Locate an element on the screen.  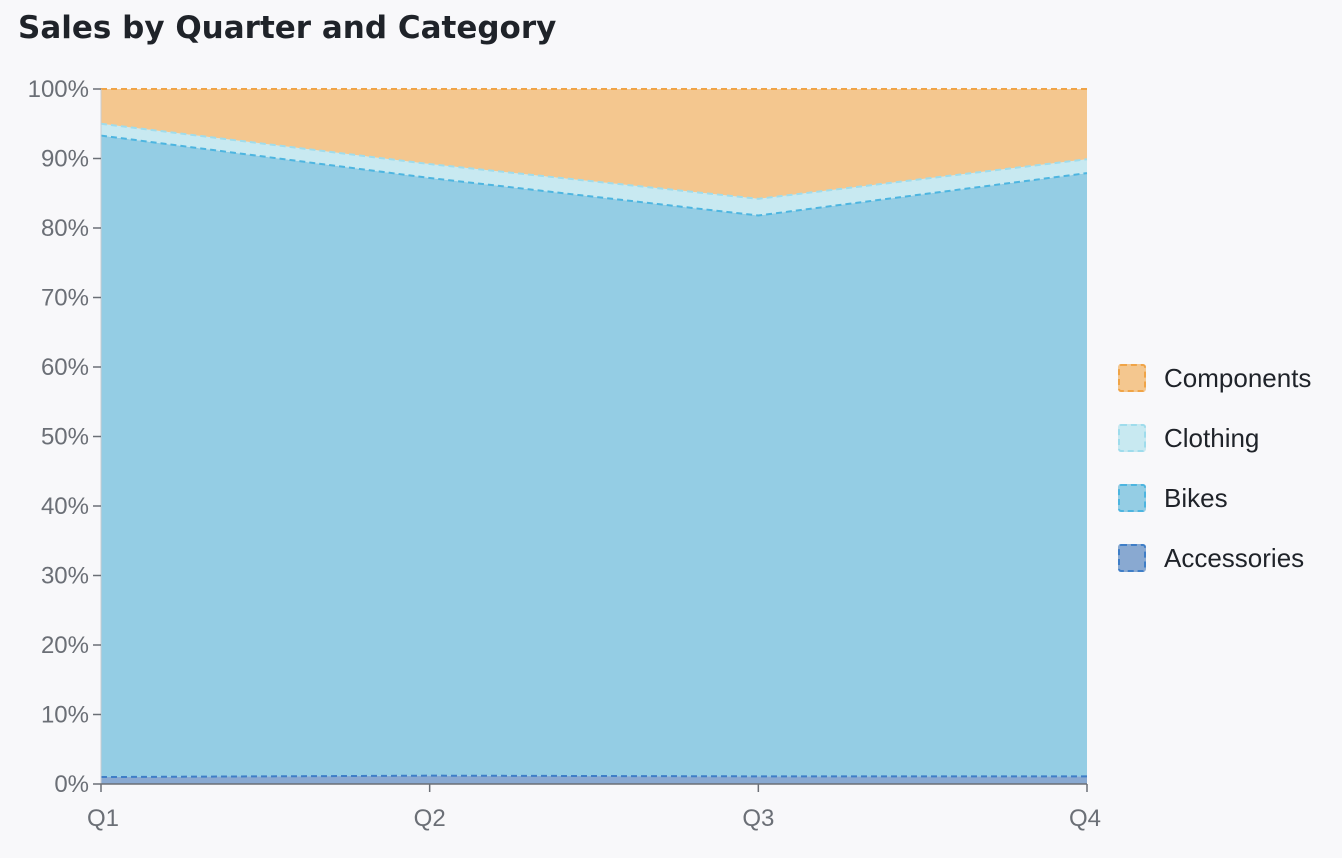
y-tick-label: 70% is located at coordinates (65, 298).